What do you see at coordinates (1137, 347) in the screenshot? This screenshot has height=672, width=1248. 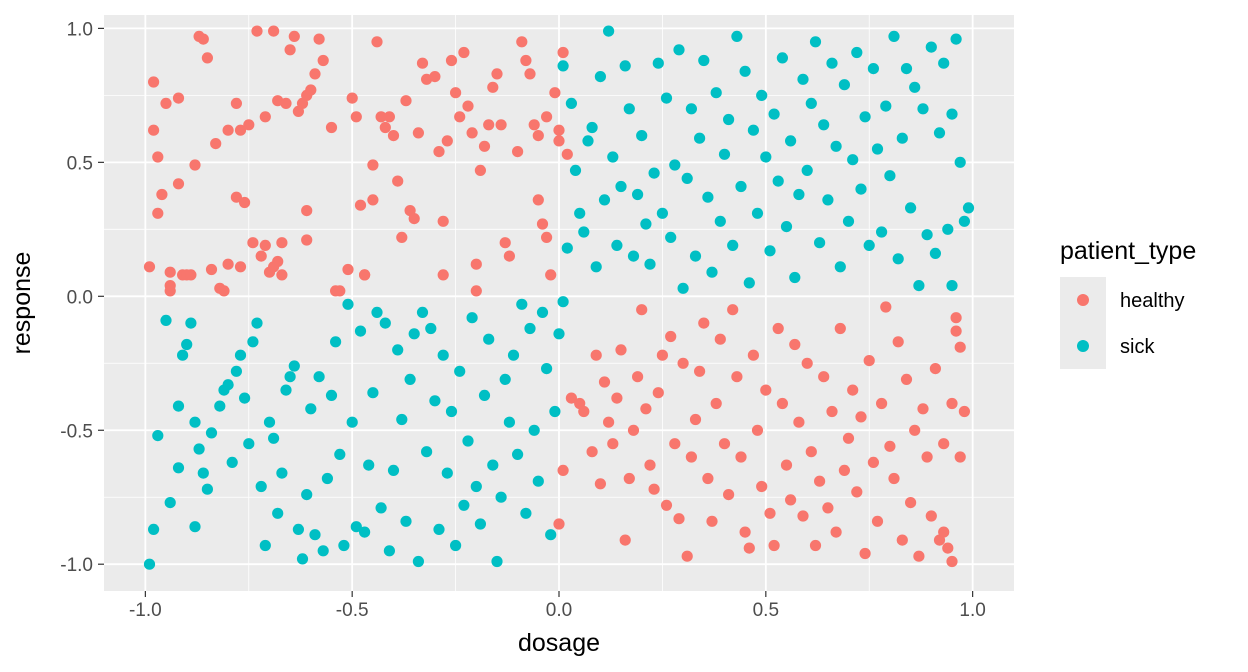 I see `legend-label-sick: sick` at bounding box center [1137, 347].